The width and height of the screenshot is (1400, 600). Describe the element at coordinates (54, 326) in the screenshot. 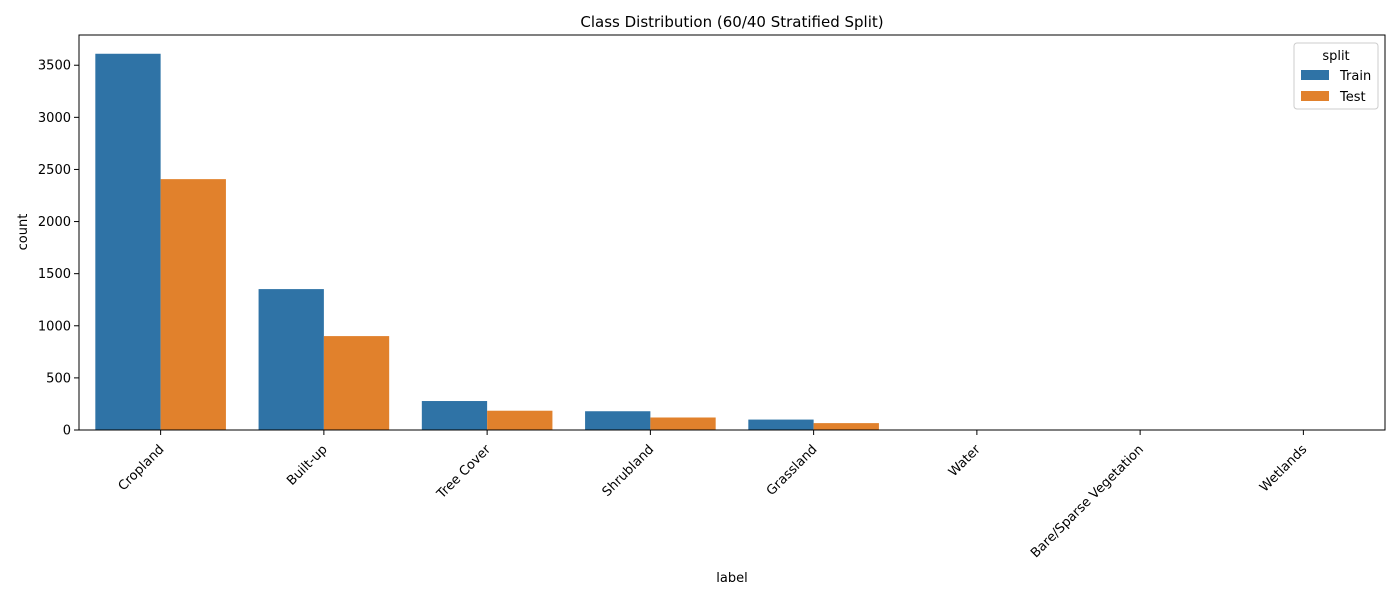

I see `y-tick-label-2: 1000` at that location.